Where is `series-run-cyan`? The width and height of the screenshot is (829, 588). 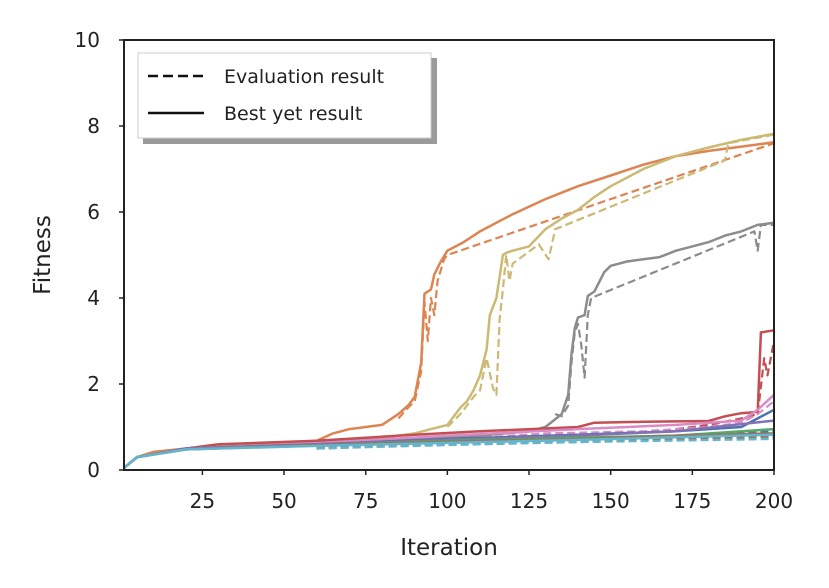 series-run-cyan is located at coordinates (449, 451).